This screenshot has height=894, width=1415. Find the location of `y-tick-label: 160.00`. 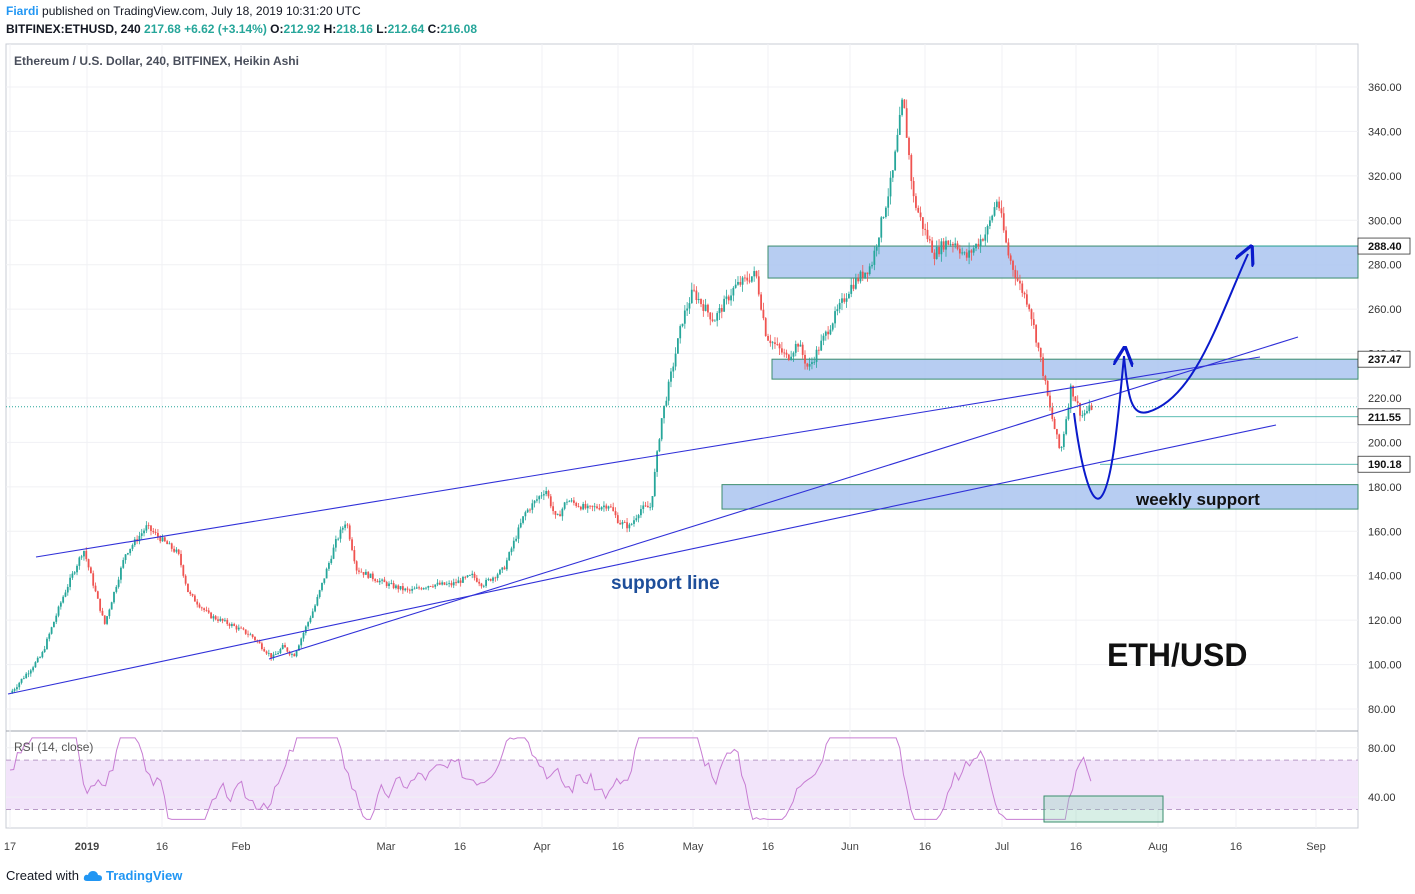

y-tick-label: 160.00 is located at coordinates (1385, 532).